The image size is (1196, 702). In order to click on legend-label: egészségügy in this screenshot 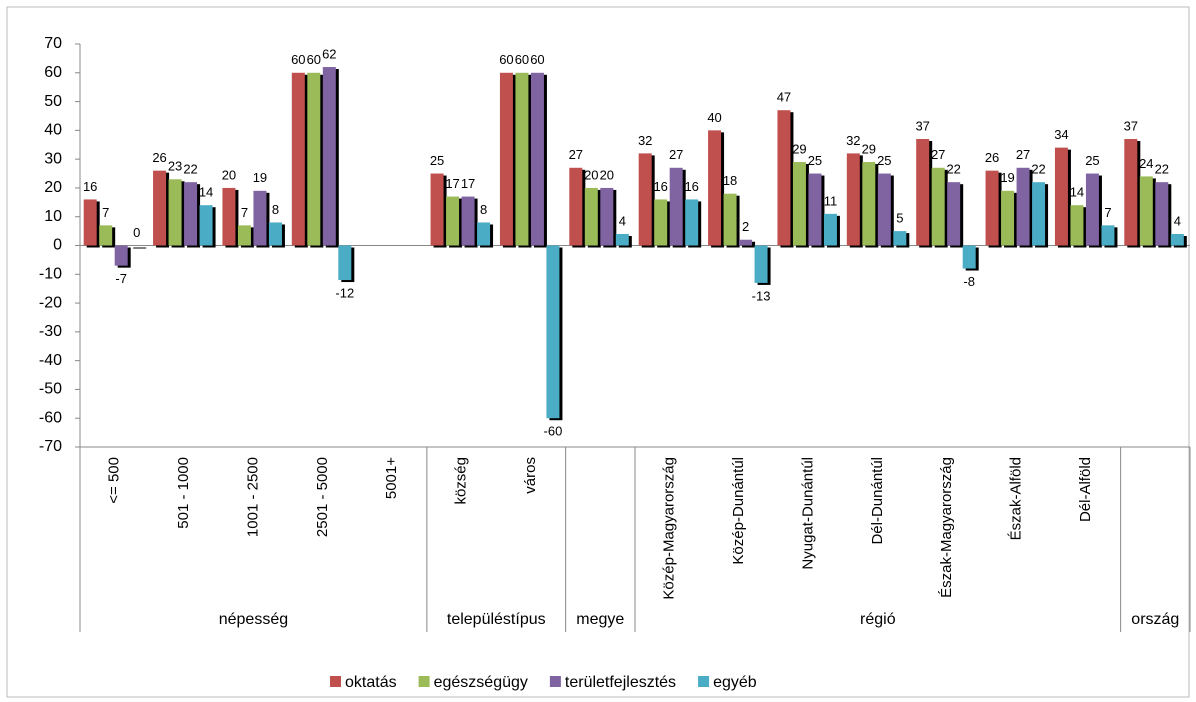, I will do `click(481, 682)`.